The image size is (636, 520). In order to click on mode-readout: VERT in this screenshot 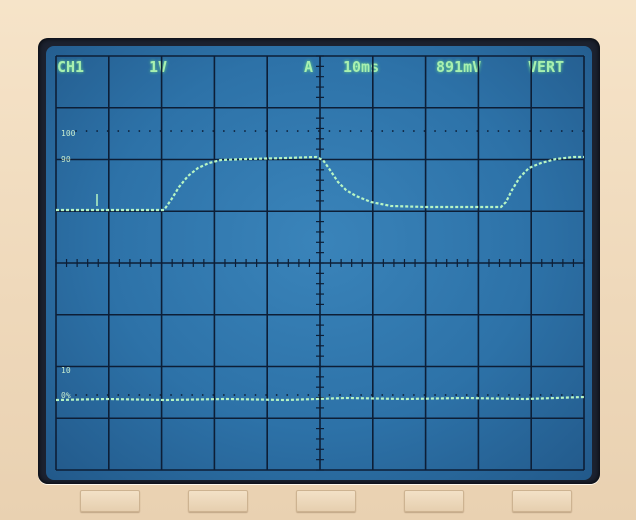, I will do `click(546, 67)`.